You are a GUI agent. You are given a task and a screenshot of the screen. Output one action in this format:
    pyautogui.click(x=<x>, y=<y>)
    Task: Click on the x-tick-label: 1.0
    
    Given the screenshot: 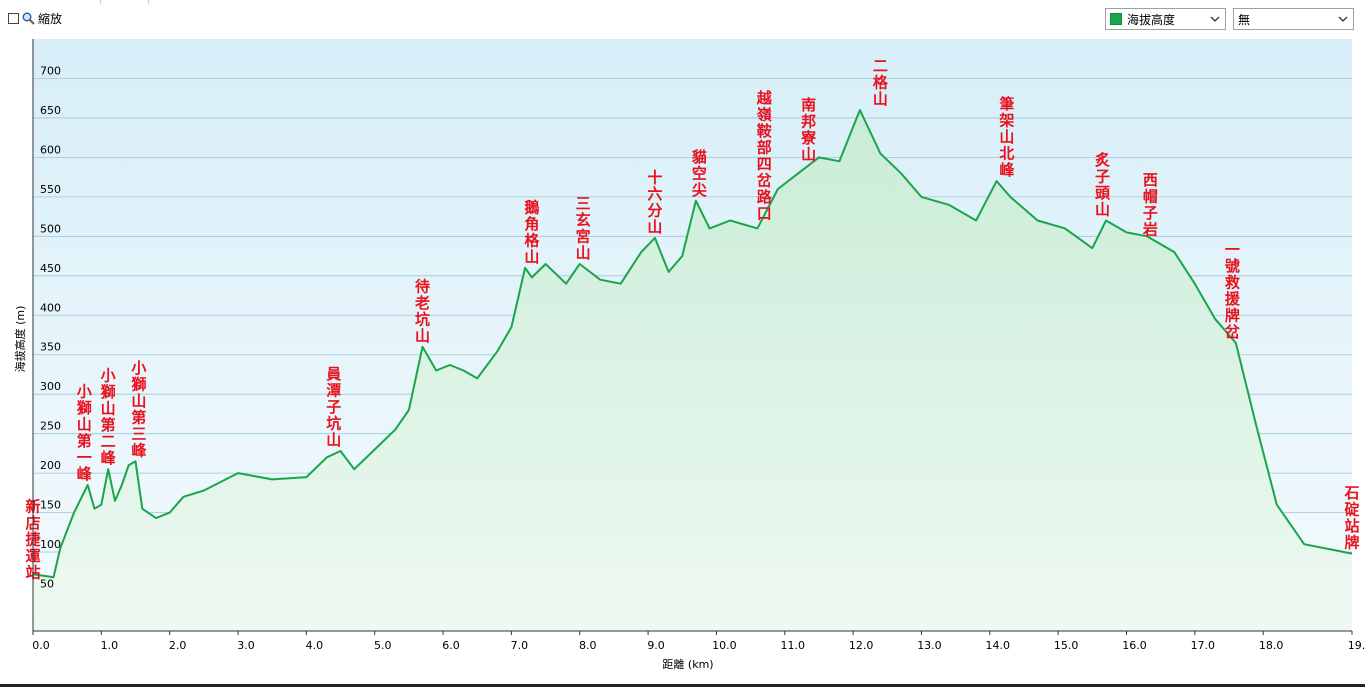 What is the action you would take?
    pyautogui.click(x=110, y=645)
    